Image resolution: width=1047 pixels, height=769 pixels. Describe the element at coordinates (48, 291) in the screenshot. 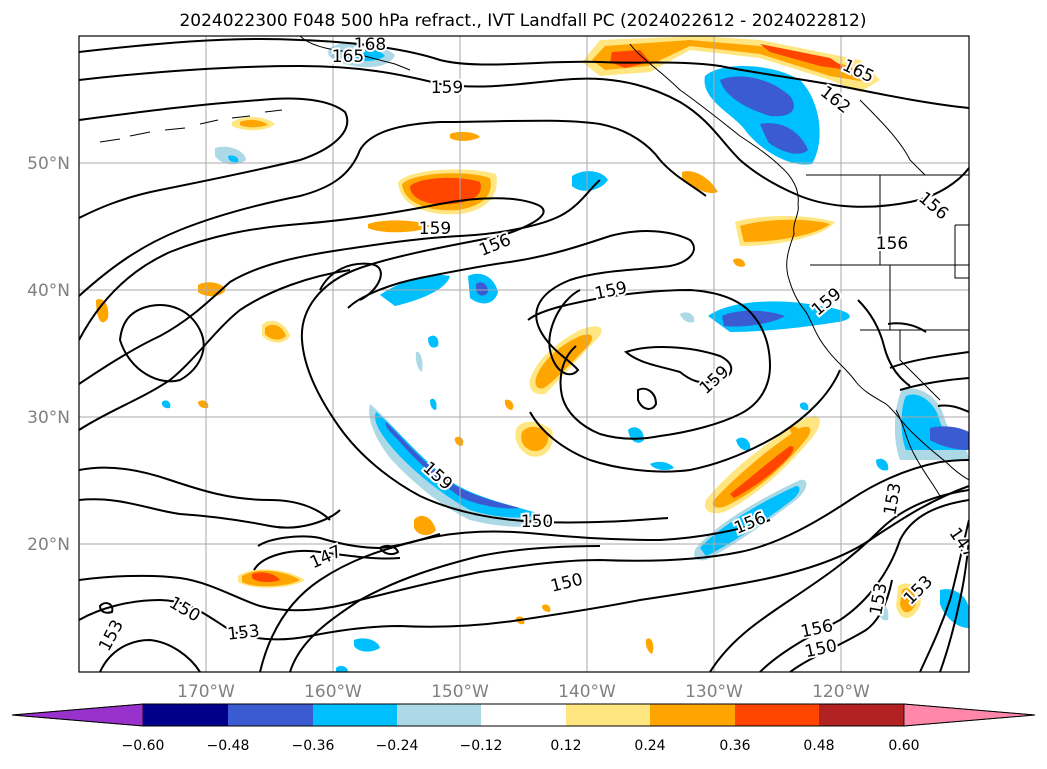

I see `lat-label: 40°N` at that location.